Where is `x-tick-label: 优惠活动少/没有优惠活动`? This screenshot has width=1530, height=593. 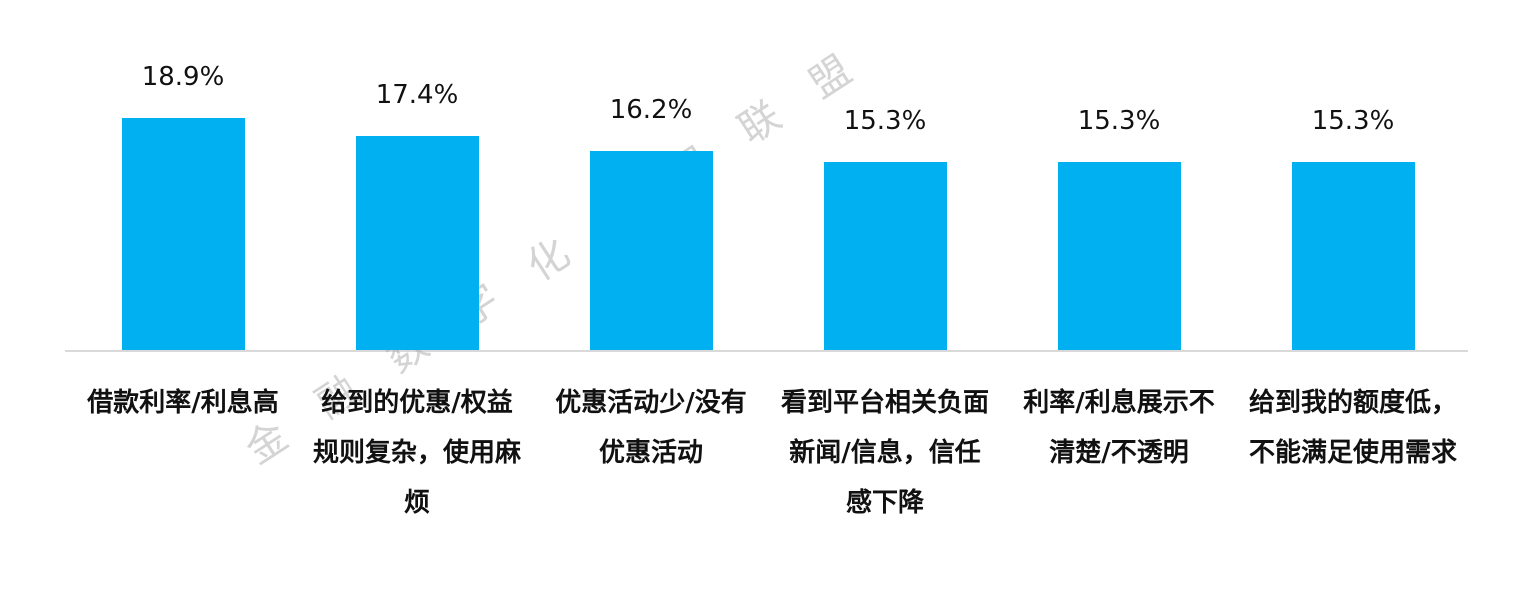
x-tick-label: 优惠活动少/没有优惠活动 is located at coordinates (651, 428).